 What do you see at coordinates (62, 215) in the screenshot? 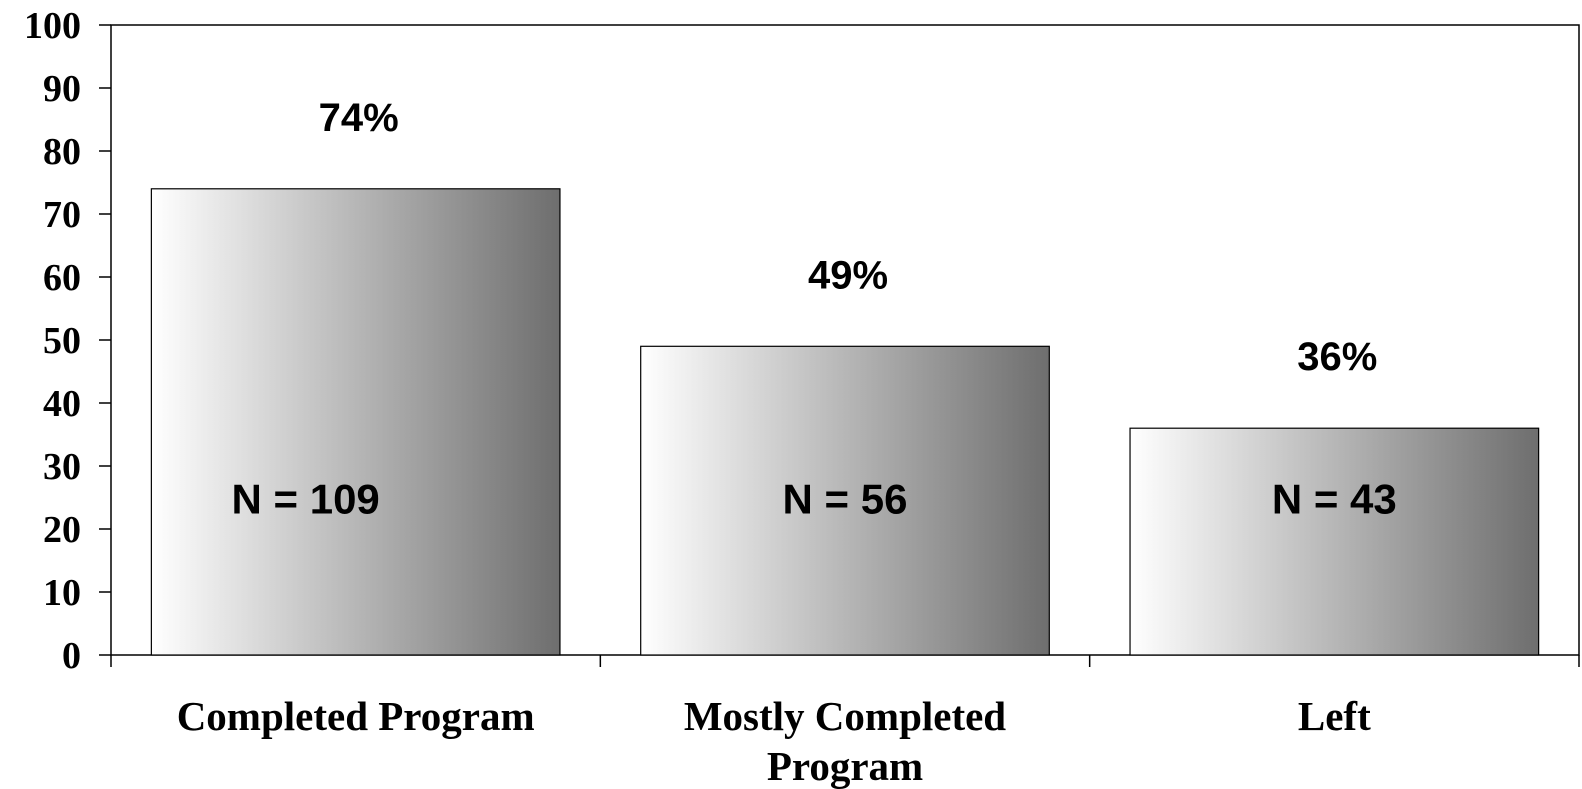
I see `y-tick-label: 70` at bounding box center [62, 215].